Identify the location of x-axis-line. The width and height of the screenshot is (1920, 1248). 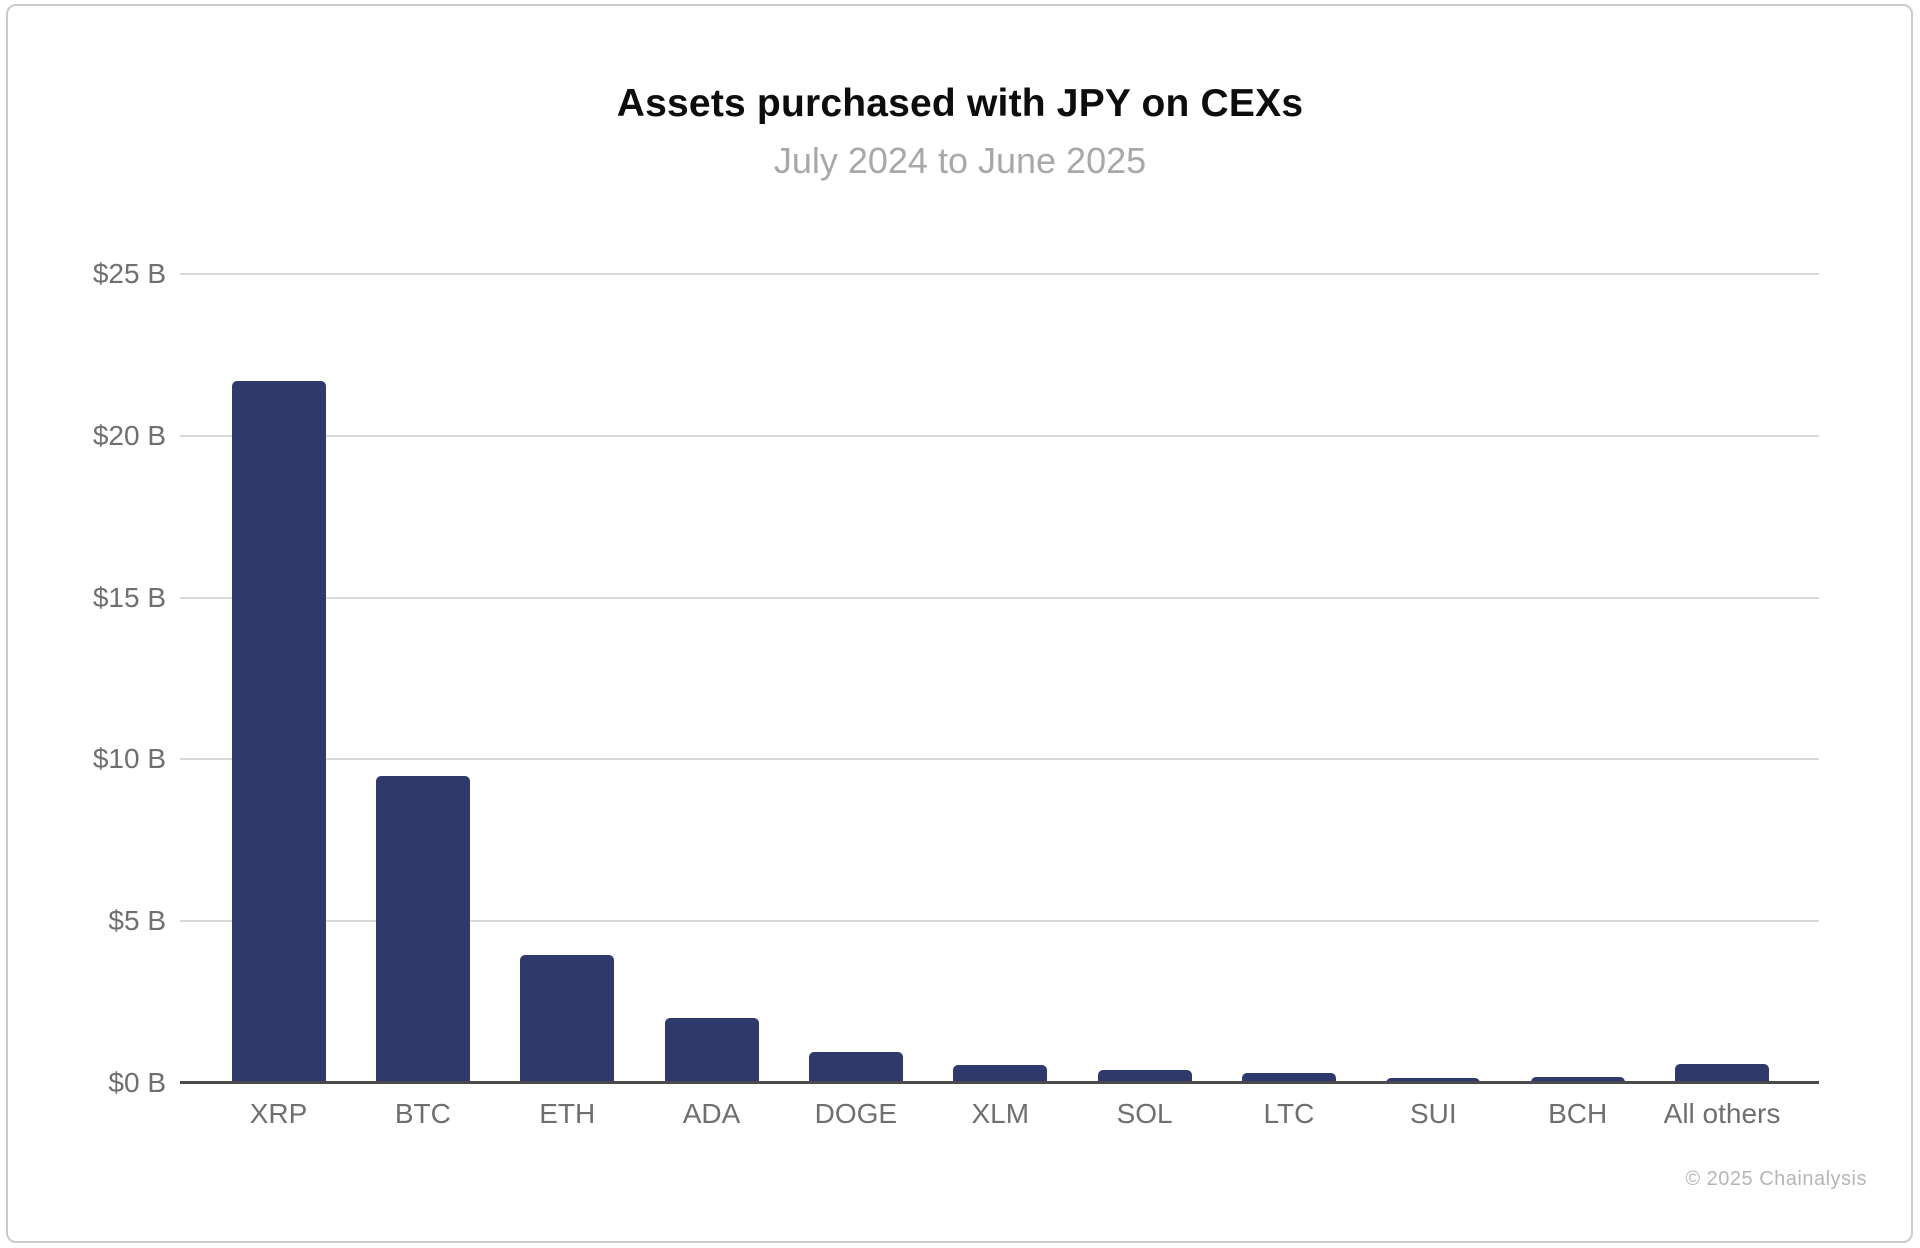
(999, 1082).